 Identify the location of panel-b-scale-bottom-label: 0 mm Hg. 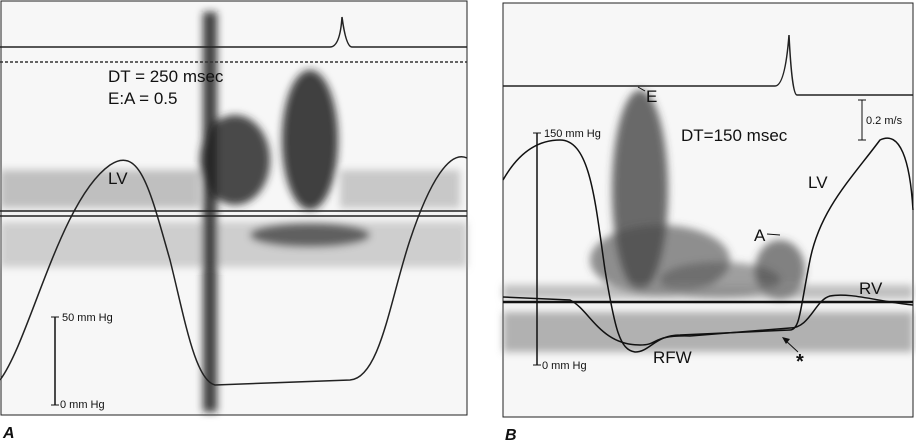
(564, 366).